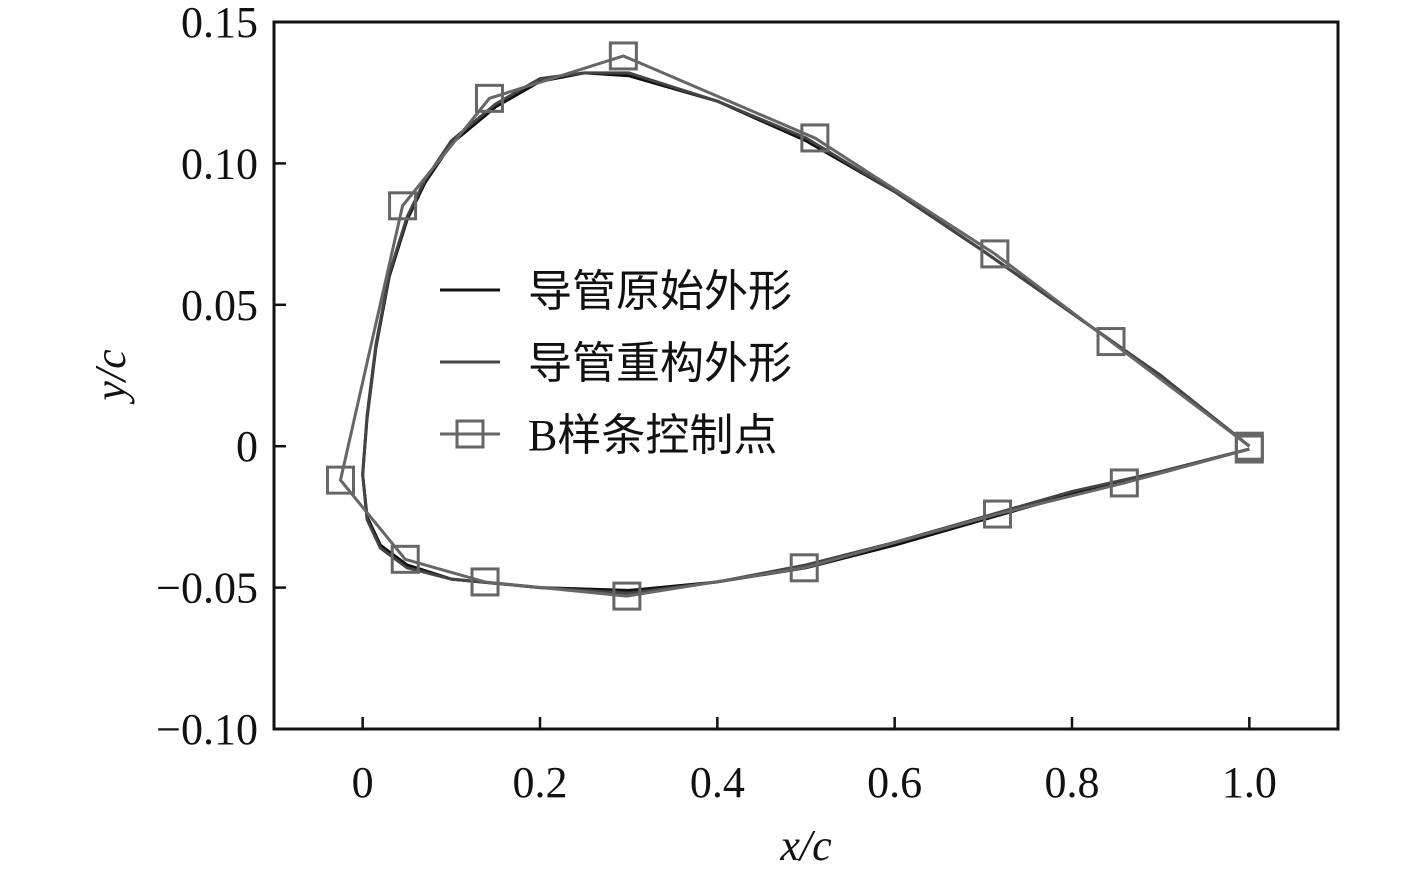 The image size is (1417, 878). Describe the element at coordinates (207, 588) in the screenshot. I see `y-tick-label: −0.05` at that location.